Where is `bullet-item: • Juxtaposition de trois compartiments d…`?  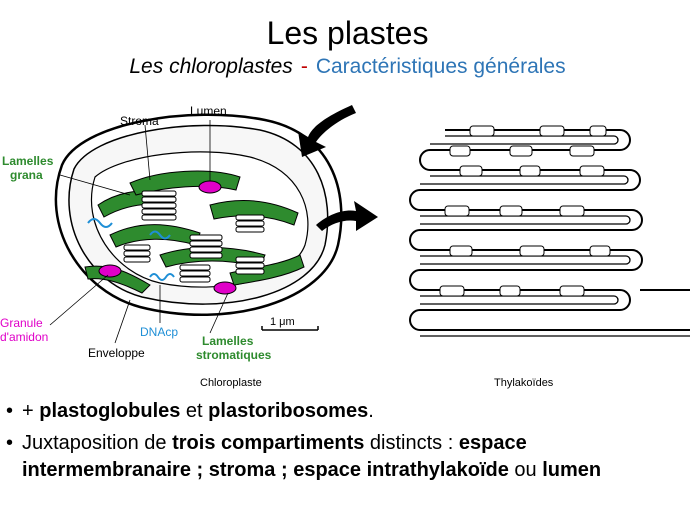
bullet-item: • Juxtaposition de trois compartiments d… is located at coordinates (346, 457).